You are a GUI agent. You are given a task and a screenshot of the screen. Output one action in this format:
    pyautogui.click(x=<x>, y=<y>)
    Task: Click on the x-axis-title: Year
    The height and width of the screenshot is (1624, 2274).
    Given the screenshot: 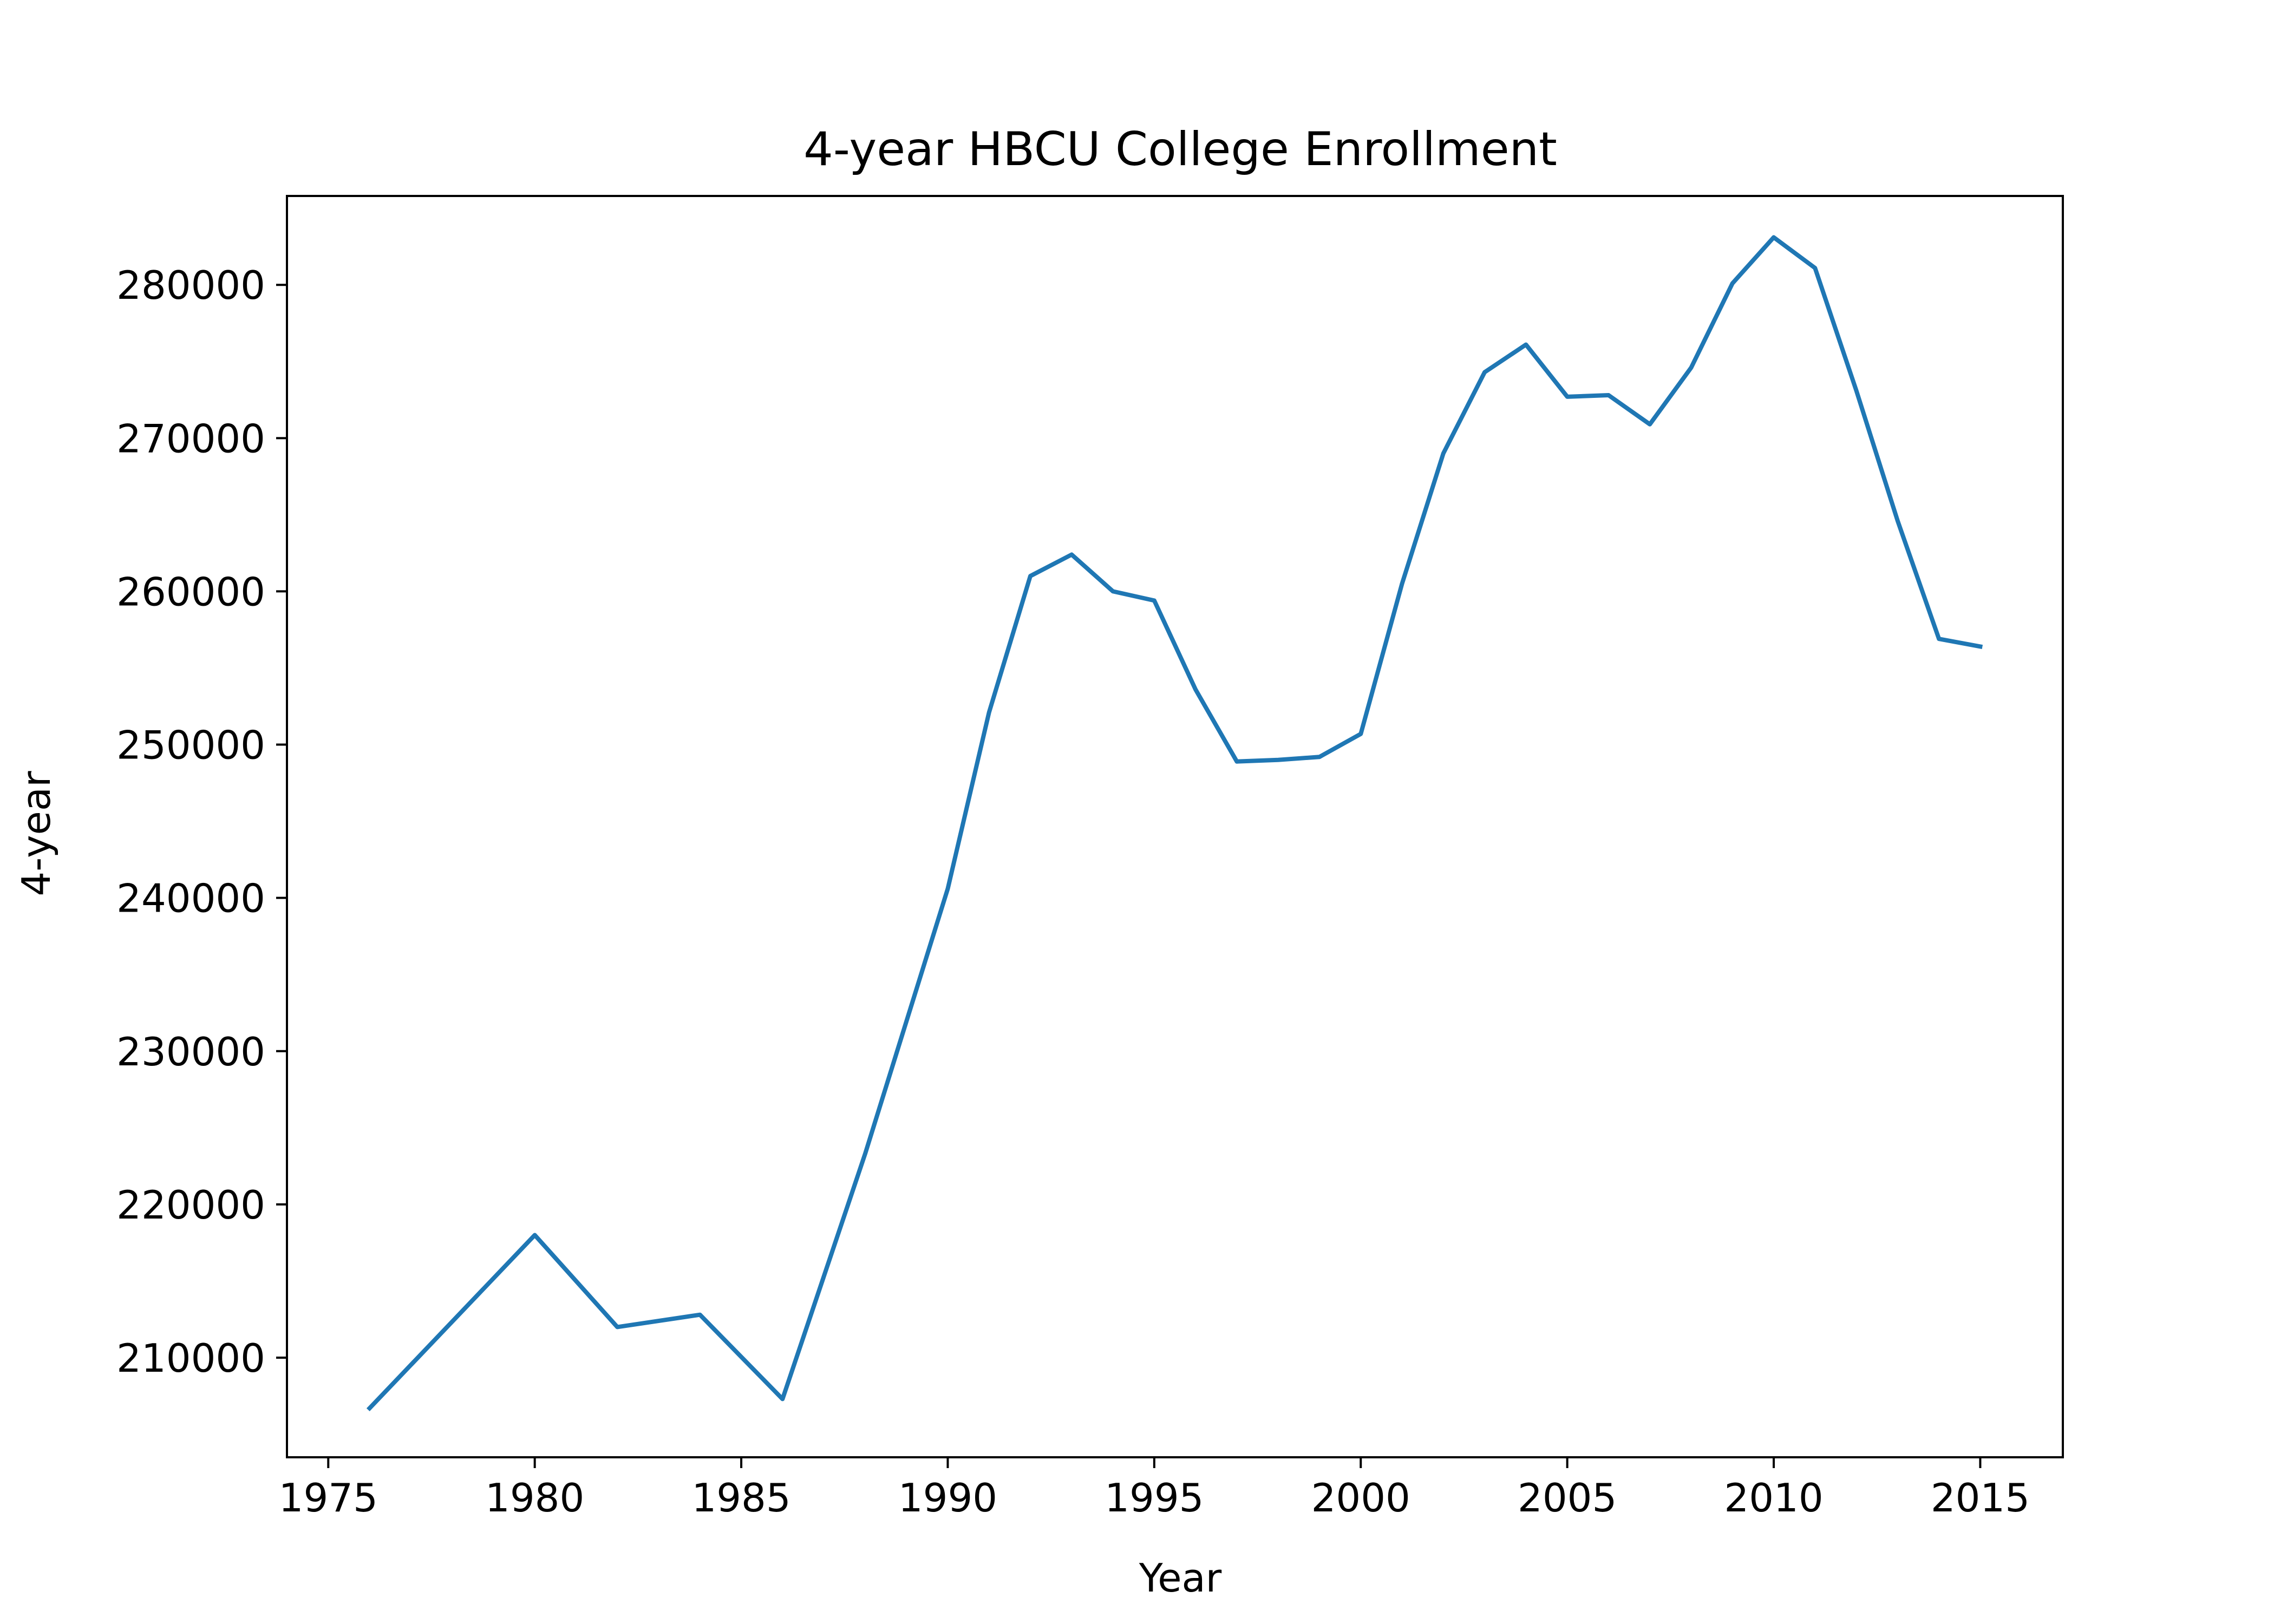 What is the action you would take?
    pyautogui.click(x=1181, y=1578)
    